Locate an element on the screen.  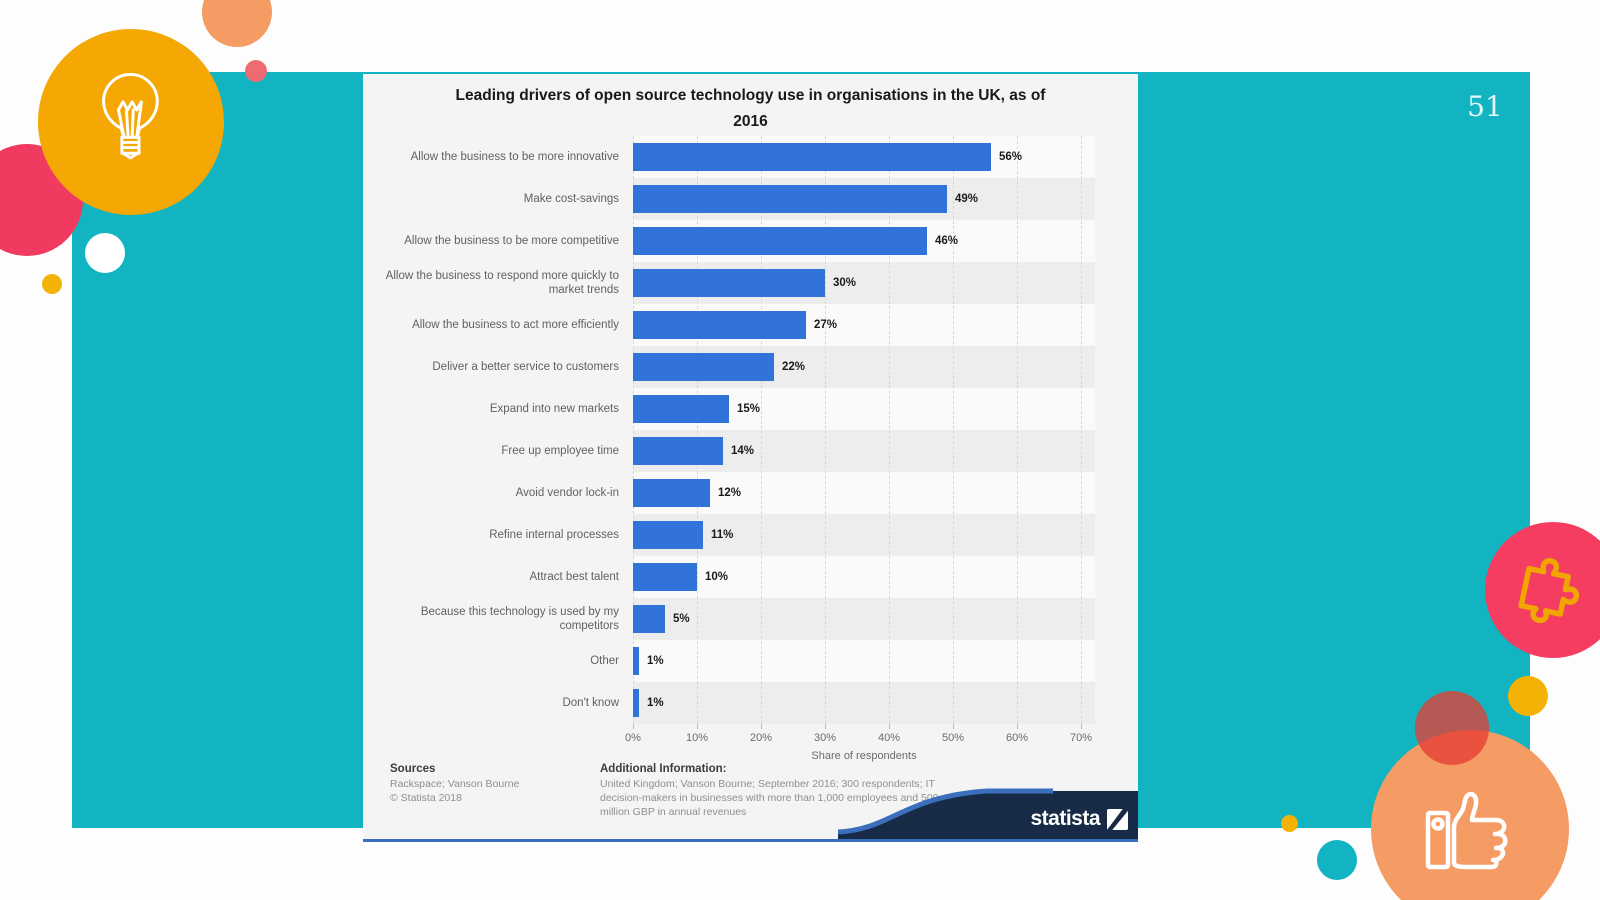
value-label: 46% is located at coordinates (947, 241).